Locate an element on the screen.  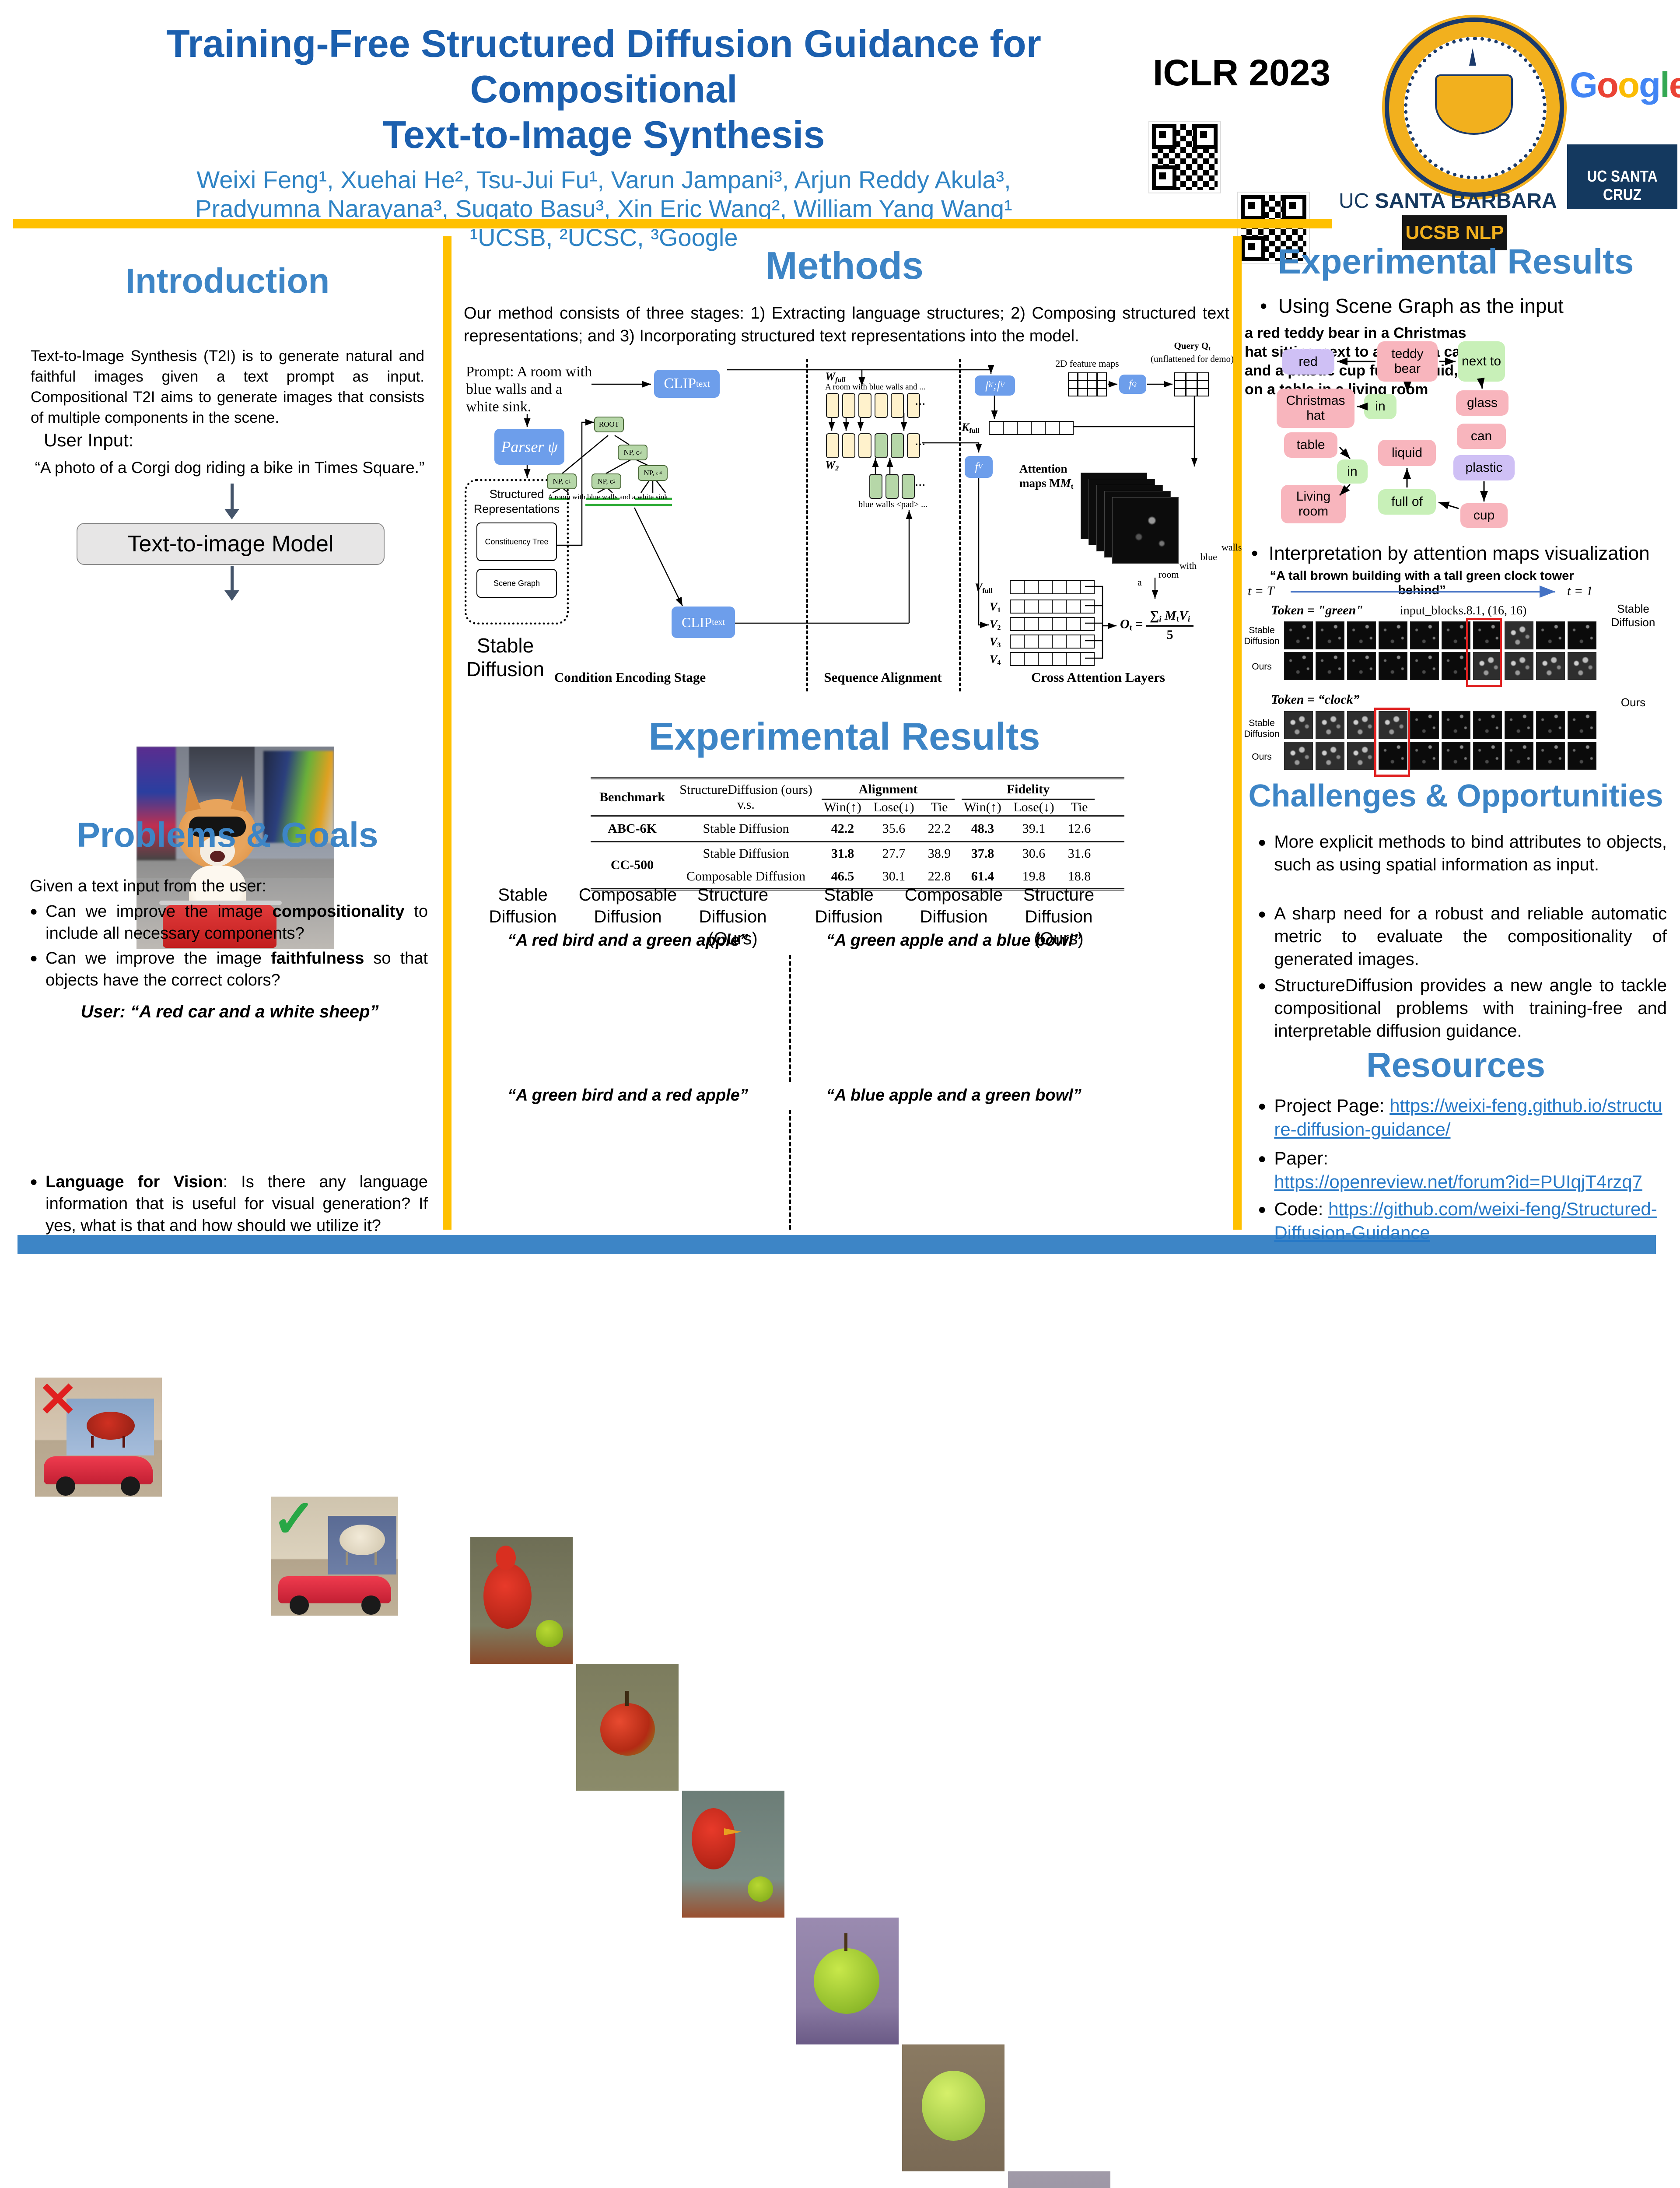
attention-map-stack is located at coordinates (1145, 530).